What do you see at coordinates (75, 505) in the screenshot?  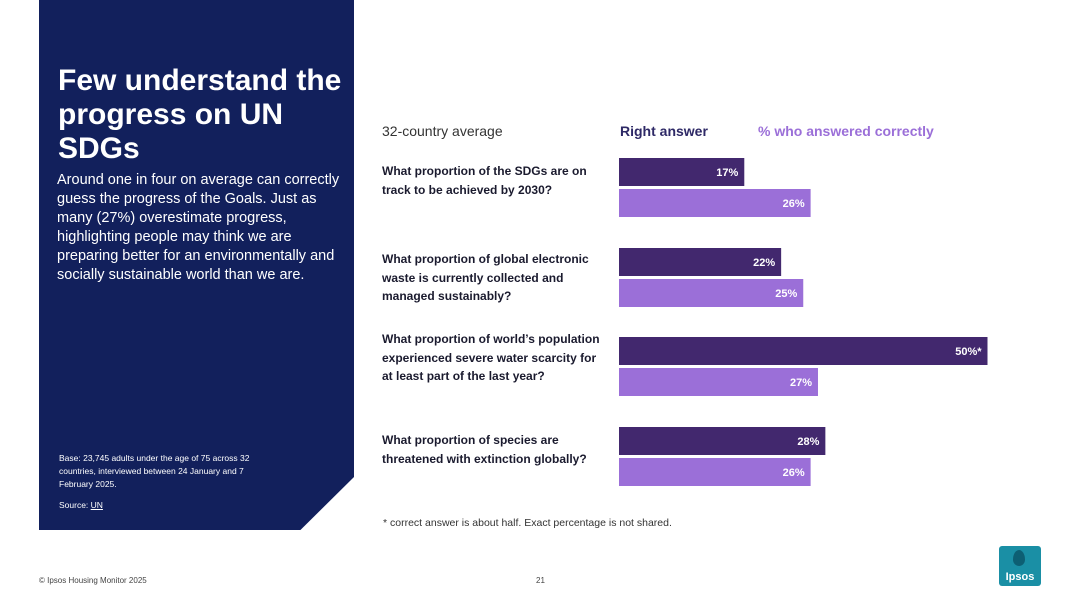 I see `source-label: Source:` at bounding box center [75, 505].